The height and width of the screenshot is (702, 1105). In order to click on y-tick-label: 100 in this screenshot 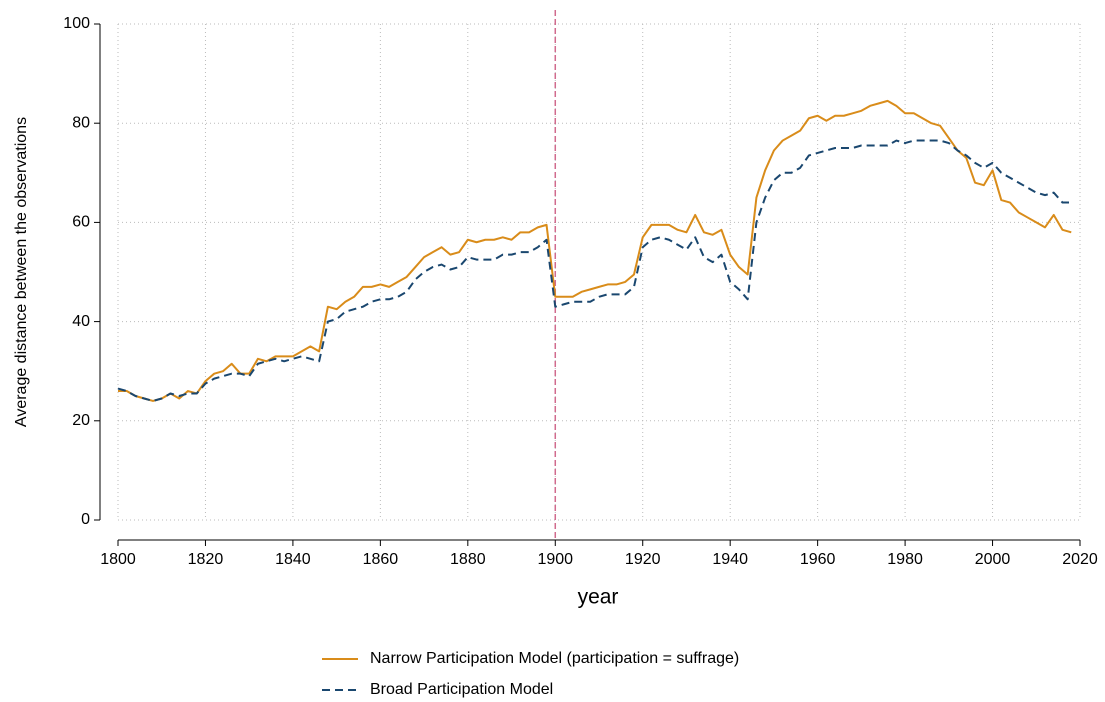, I will do `click(76, 23)`.